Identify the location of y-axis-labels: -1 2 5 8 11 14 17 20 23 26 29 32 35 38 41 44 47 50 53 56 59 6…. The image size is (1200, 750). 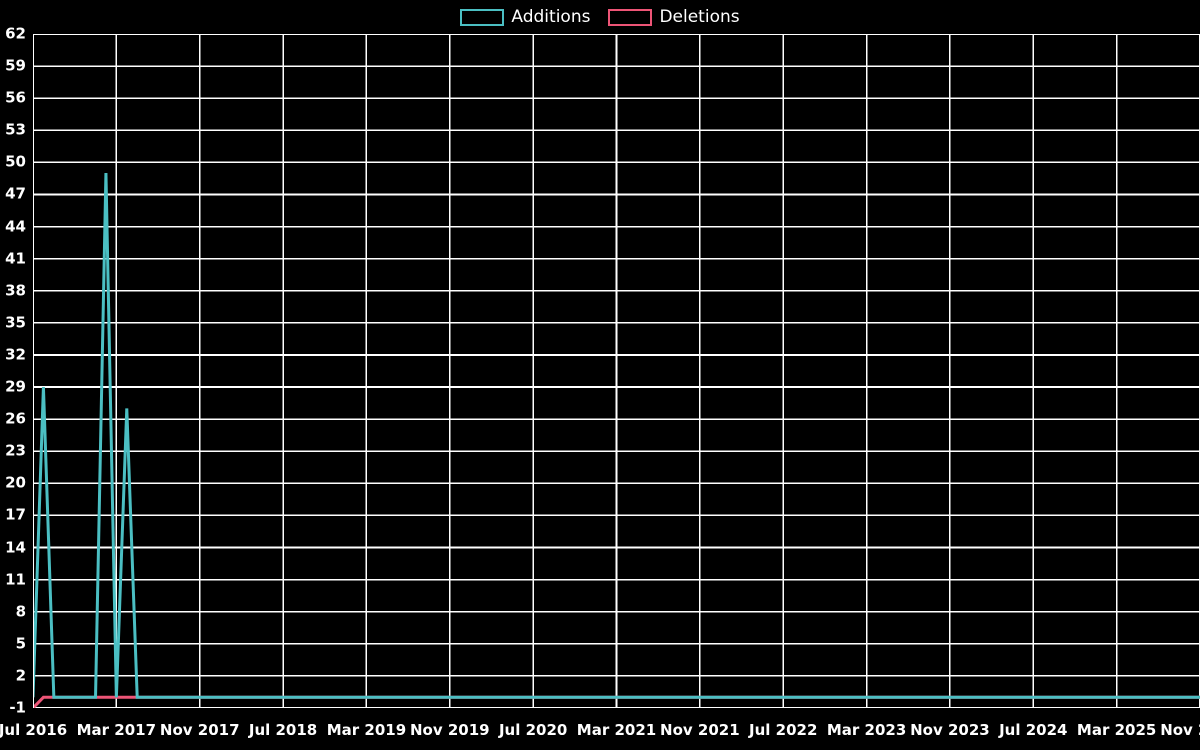
(16, 370).